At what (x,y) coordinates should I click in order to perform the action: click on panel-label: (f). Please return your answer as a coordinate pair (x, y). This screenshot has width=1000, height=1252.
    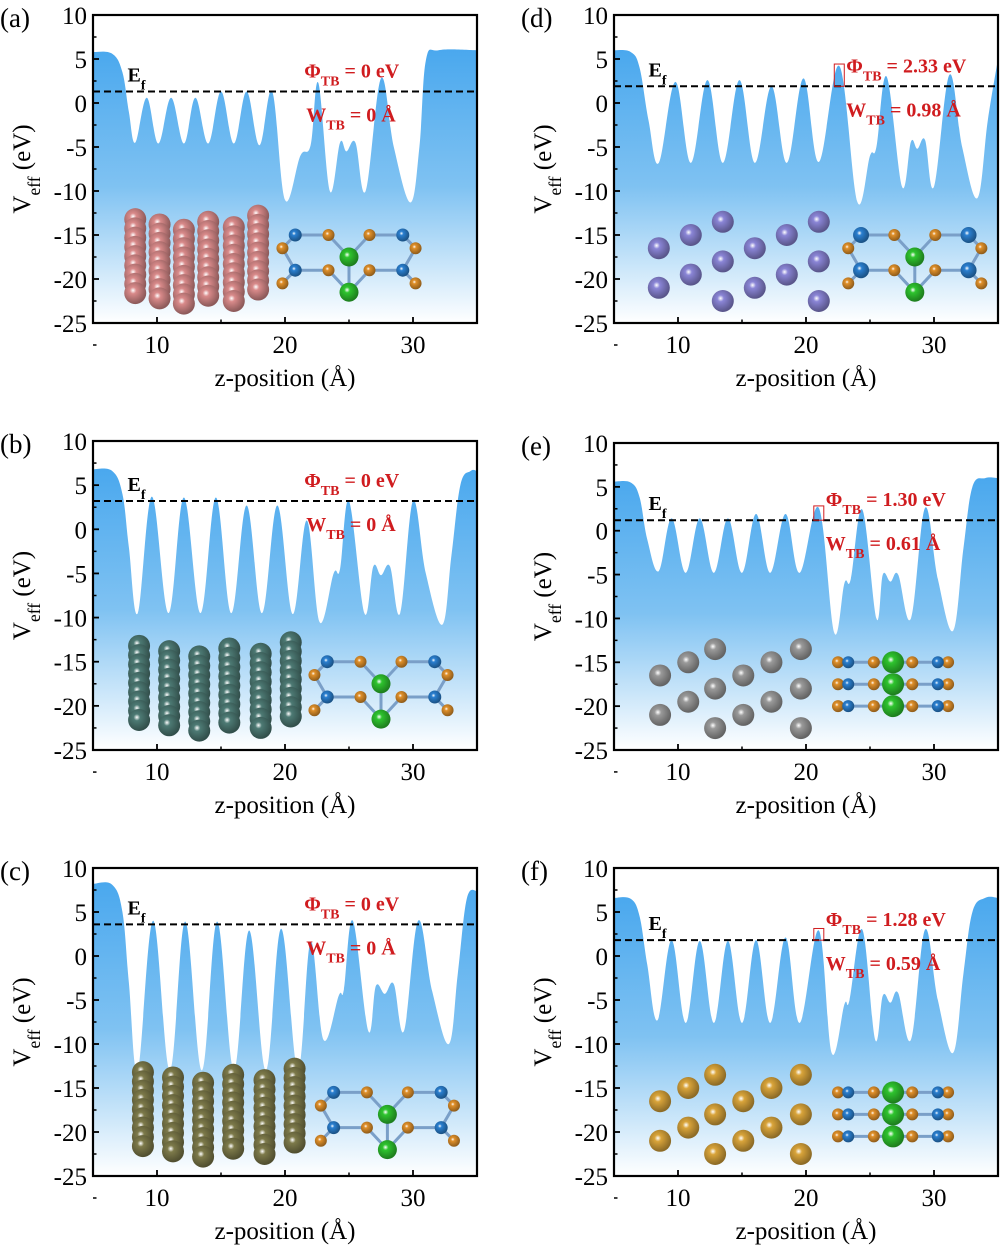
    Looking at the image, I should click on (534, 871).